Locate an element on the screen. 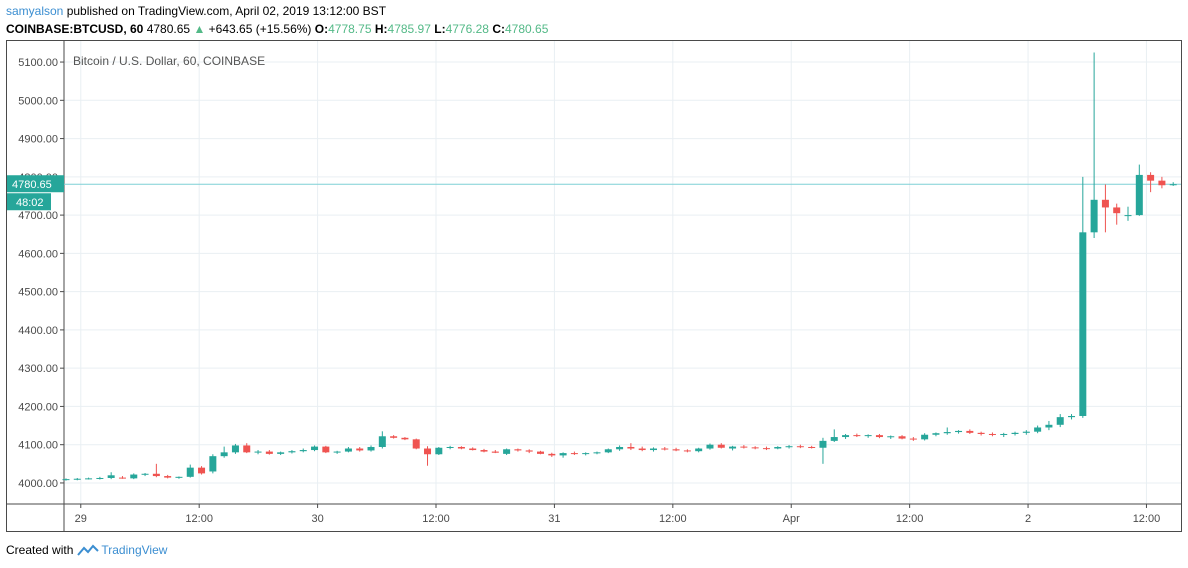  last-price-tag: 4780.65 is located at coordinates (35, 184).